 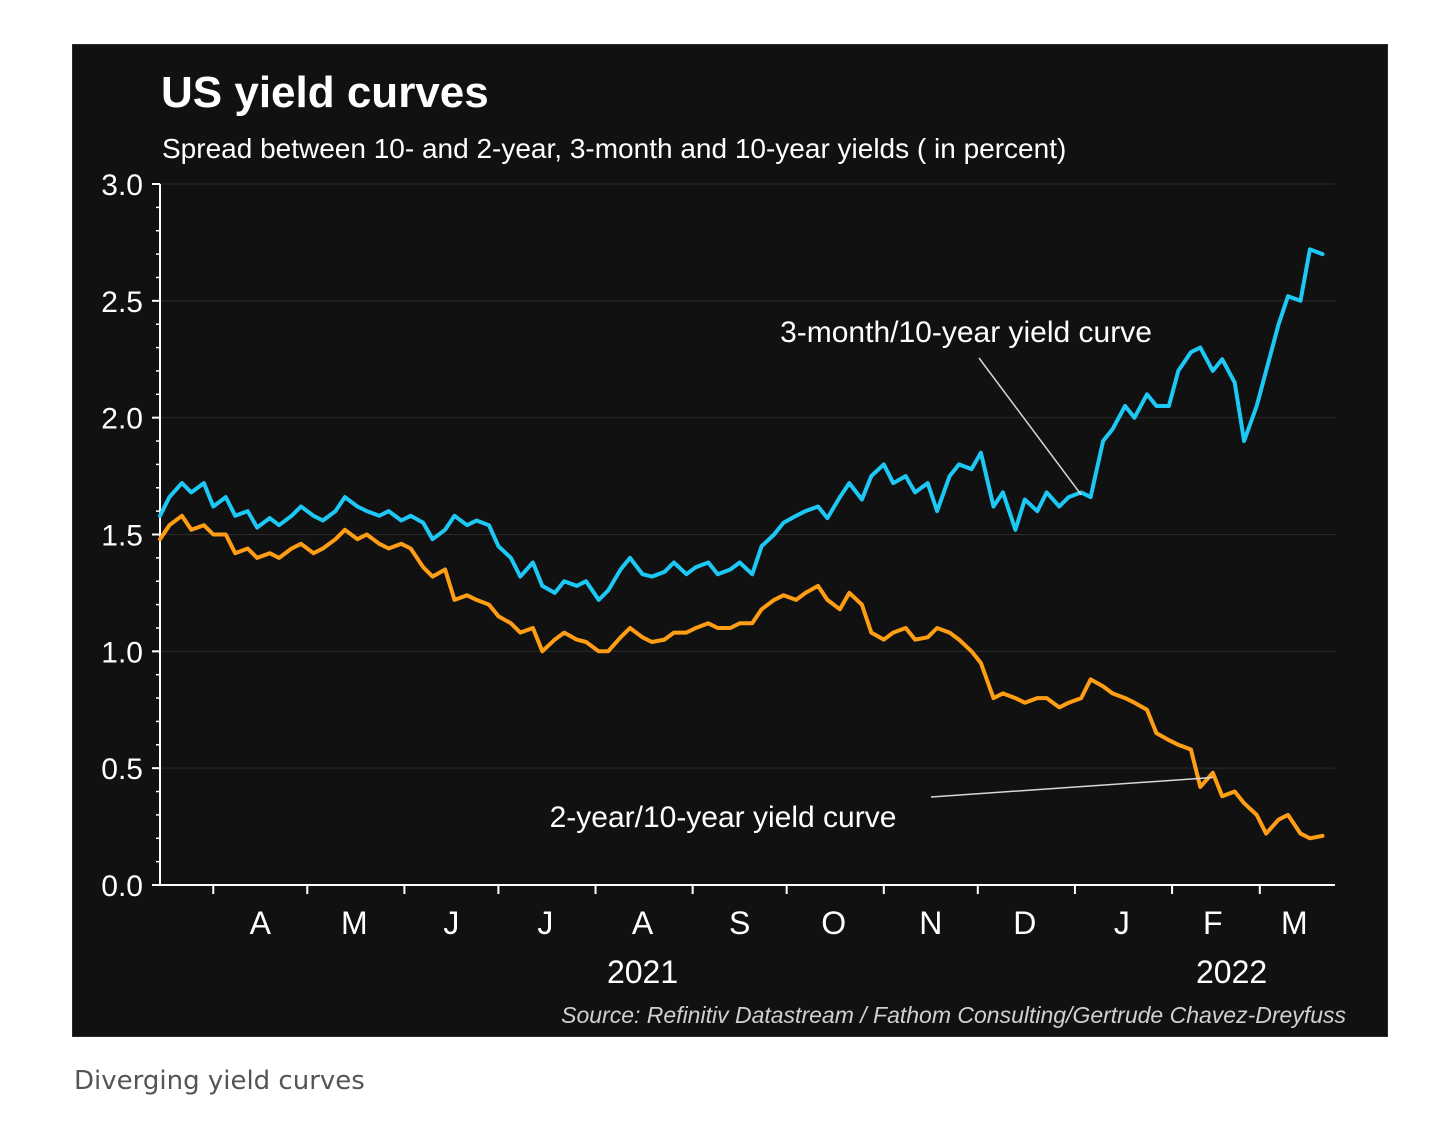 What do you see at coordinates (642, 972) in the screenshot?
I see `x-year-label: 2021` at bounding box center [642, 972].